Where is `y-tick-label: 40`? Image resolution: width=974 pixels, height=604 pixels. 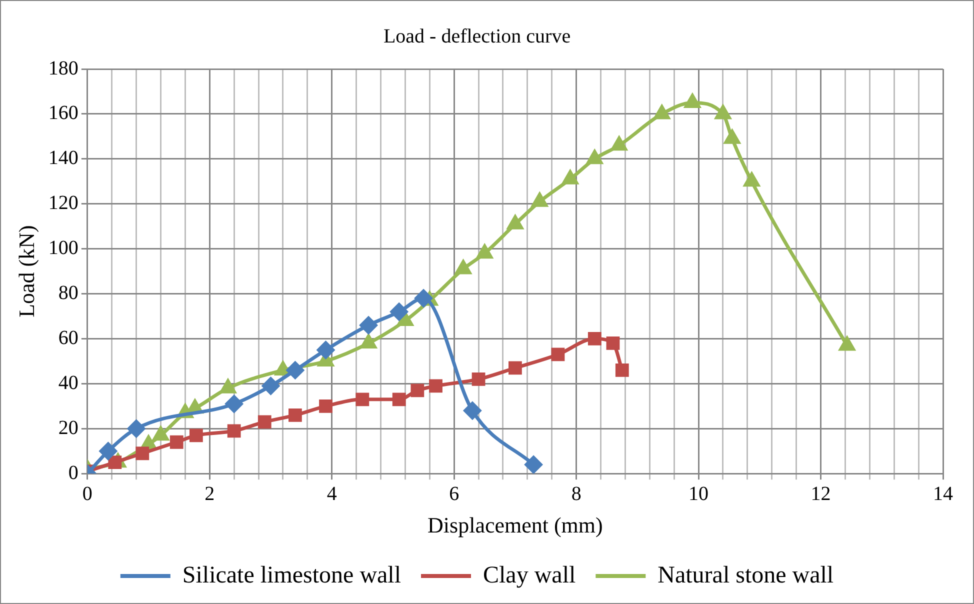 y-tick-label: 40 is located at coordinates (68, 383).